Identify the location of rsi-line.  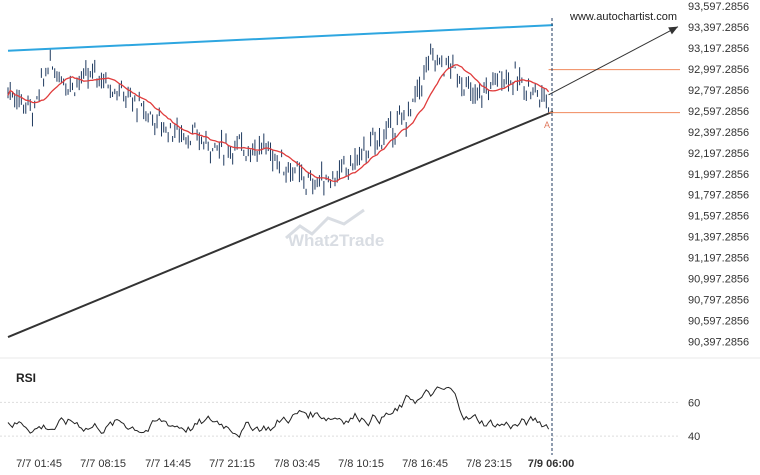
(278, 412).